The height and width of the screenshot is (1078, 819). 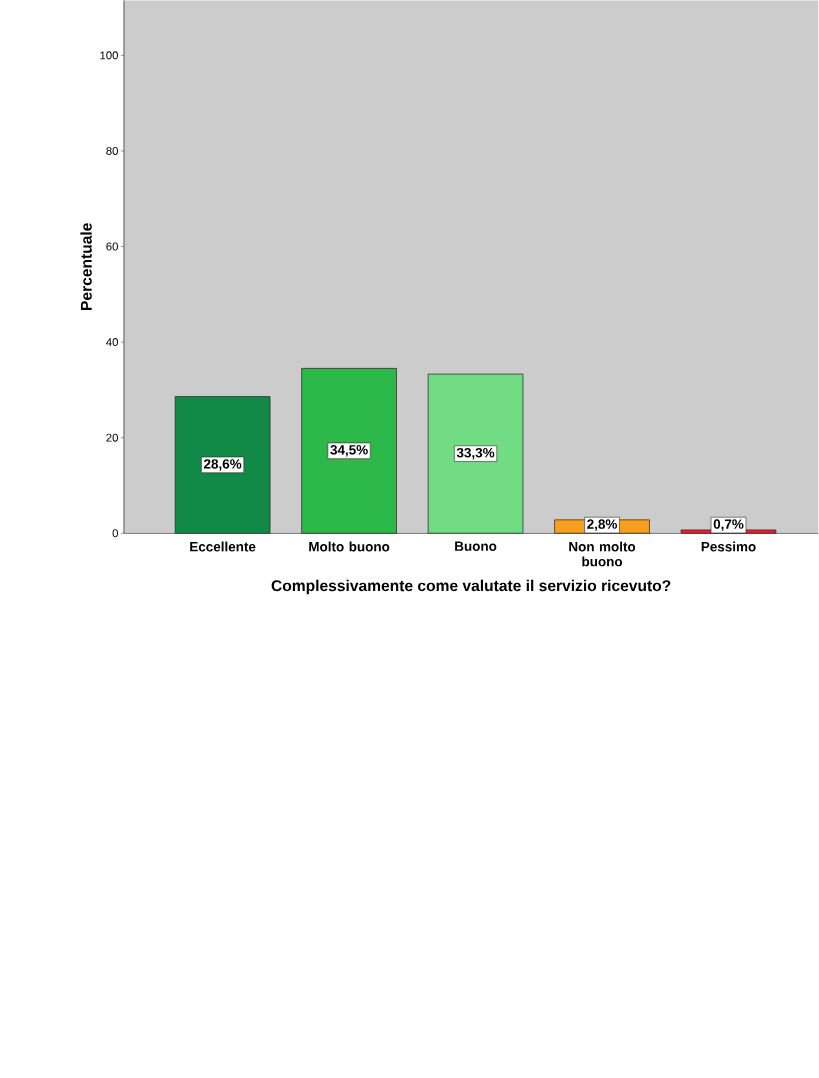 What do you see at coordinates (112, 246) in the screenshot?
I see `y-tick-label: 60` at bounding box center [112, 246].